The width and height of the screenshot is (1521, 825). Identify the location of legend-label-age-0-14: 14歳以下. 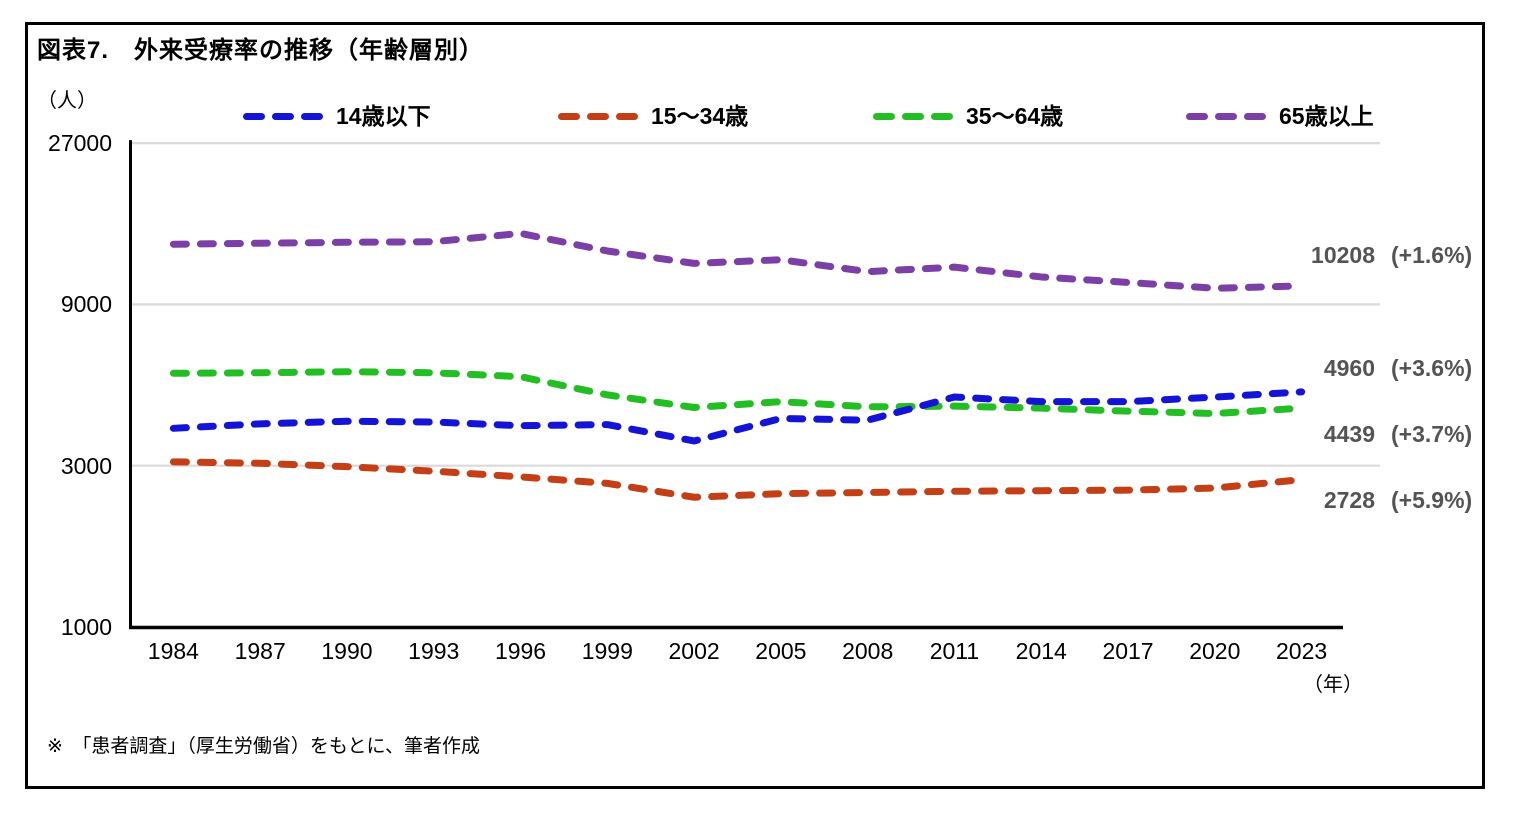
(383, 116).